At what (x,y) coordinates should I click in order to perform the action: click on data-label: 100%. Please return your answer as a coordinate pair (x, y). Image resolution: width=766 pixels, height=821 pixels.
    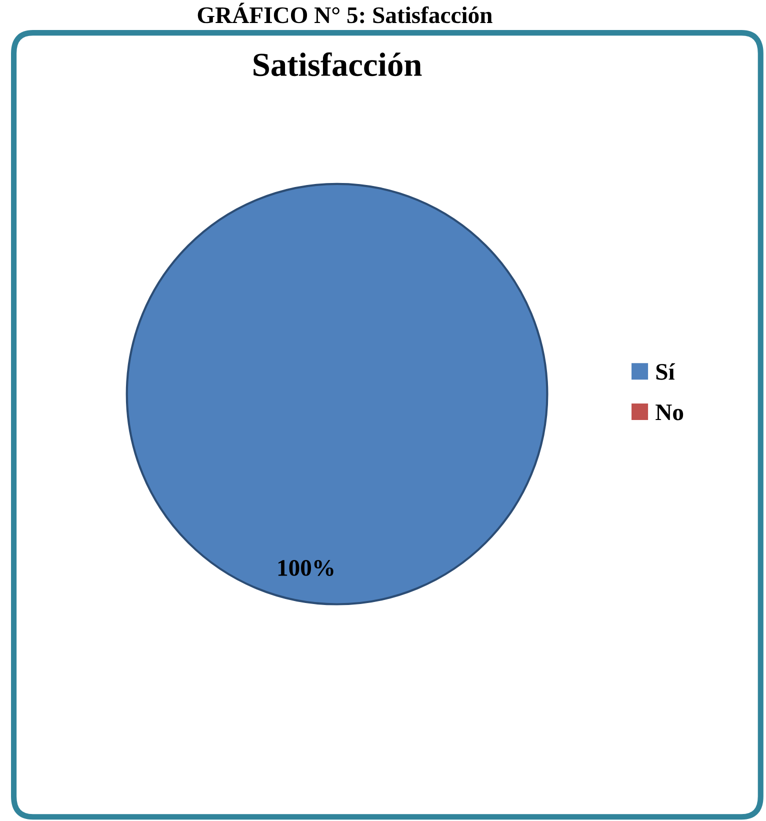
    Looking at the image, I should click on (306, 568).